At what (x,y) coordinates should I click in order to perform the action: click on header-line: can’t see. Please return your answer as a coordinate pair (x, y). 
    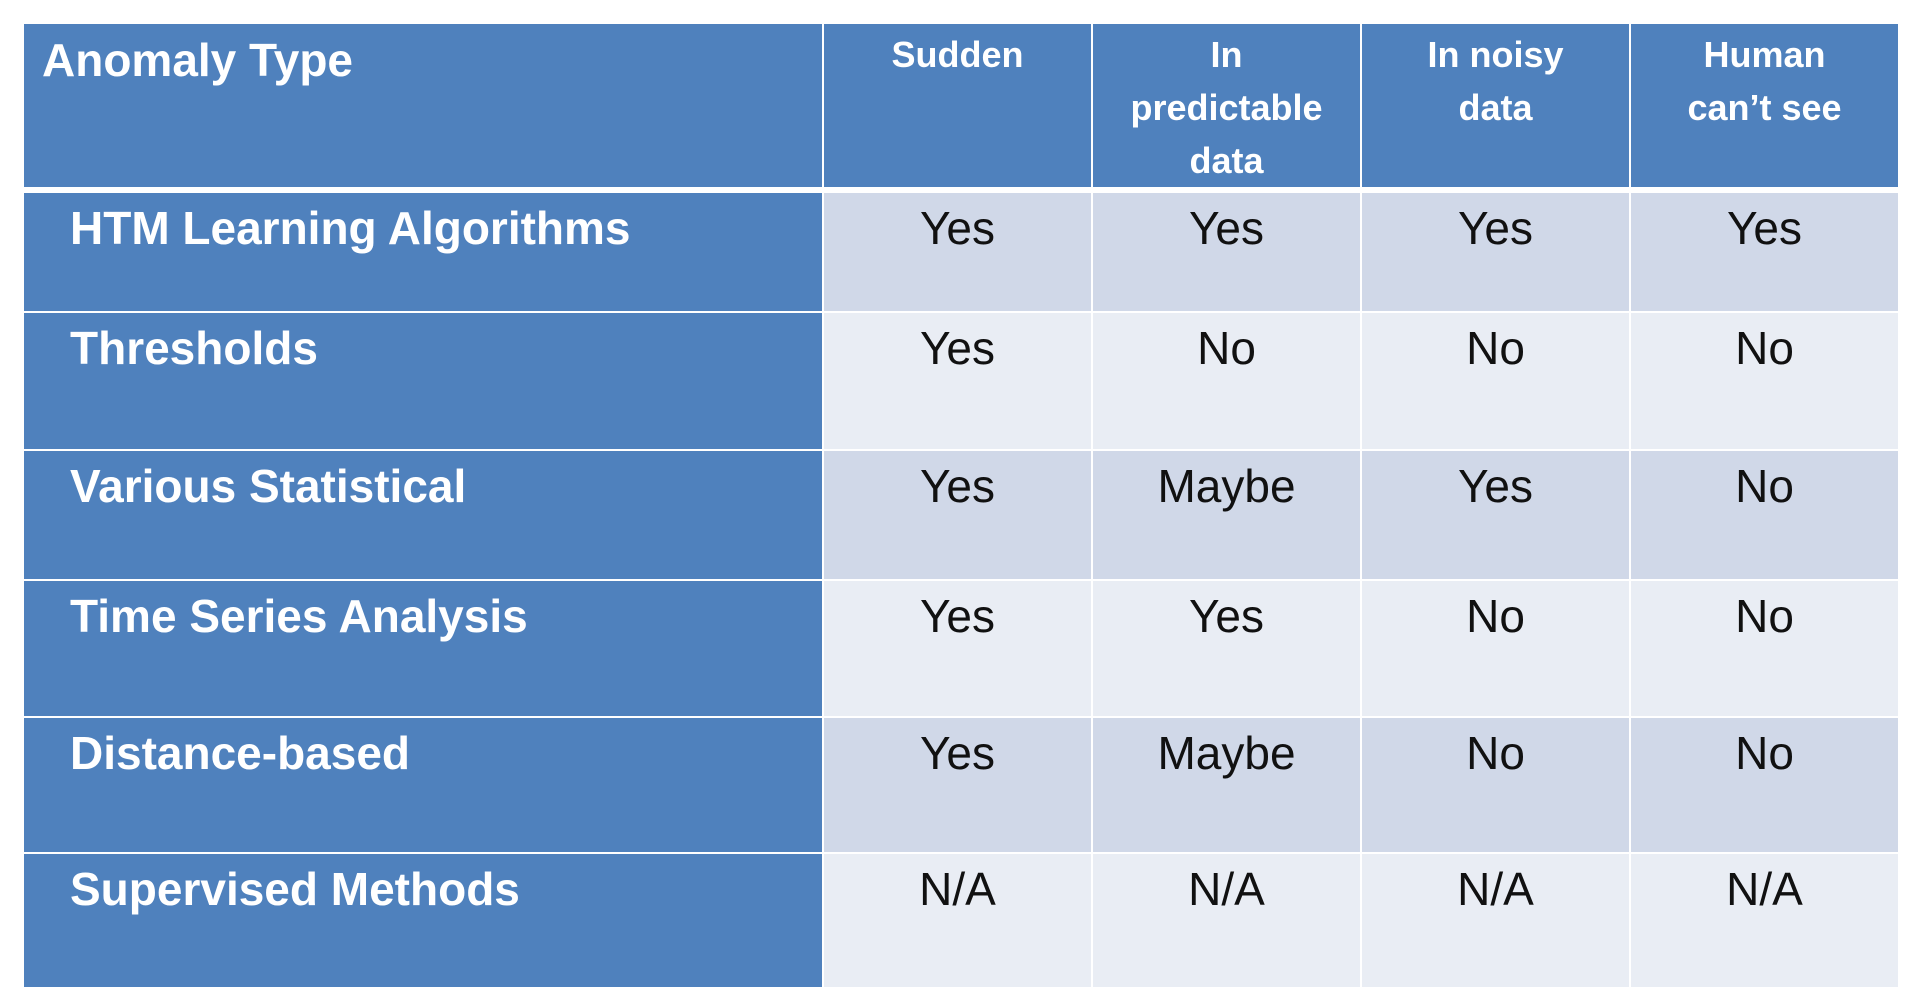
    Looking at the image, I should click on (1764, 107).